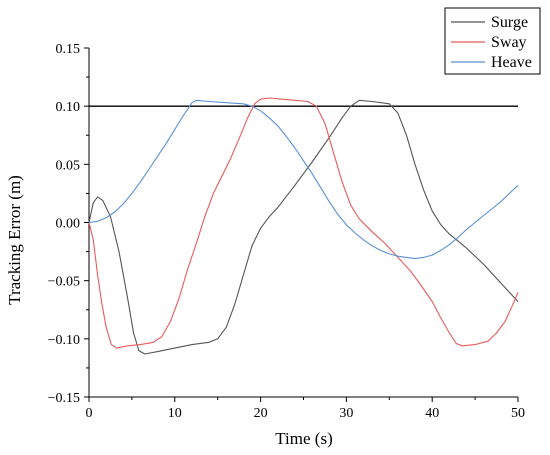  What do you see at coordinates (68, 165) in the screenshot?
I see `y-tick-label: 0.05` at bounding box center [68, 165].